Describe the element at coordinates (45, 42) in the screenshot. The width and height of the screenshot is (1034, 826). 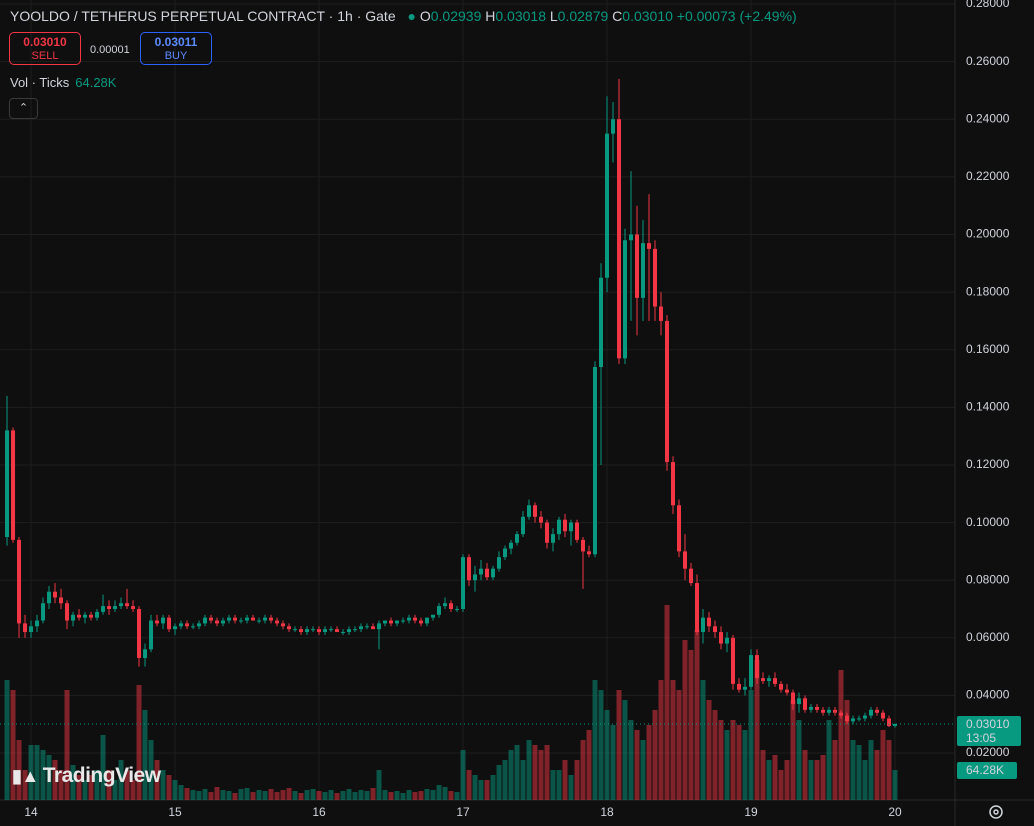
I see `sell-price: 0.03010` at that location.